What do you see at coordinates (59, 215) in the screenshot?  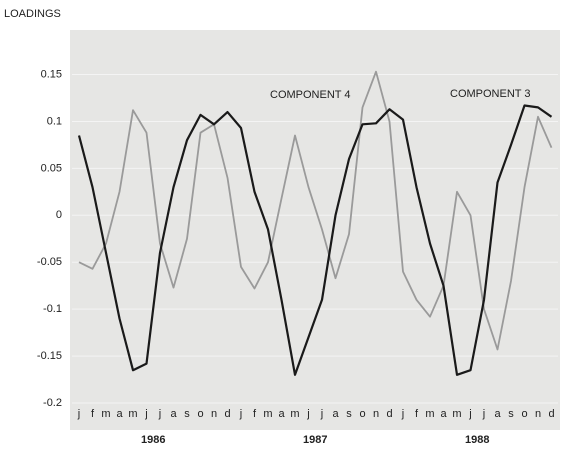 I see `y-tick-label: 0` at bounding box center [59, 215].